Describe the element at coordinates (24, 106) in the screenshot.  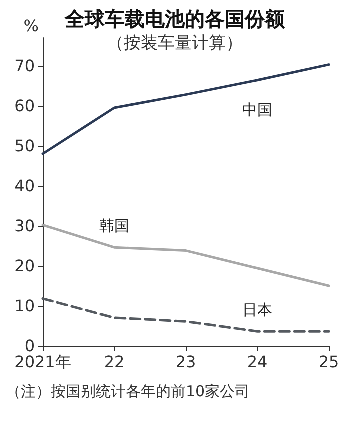
I see `y-tick-label: 60` at that location.